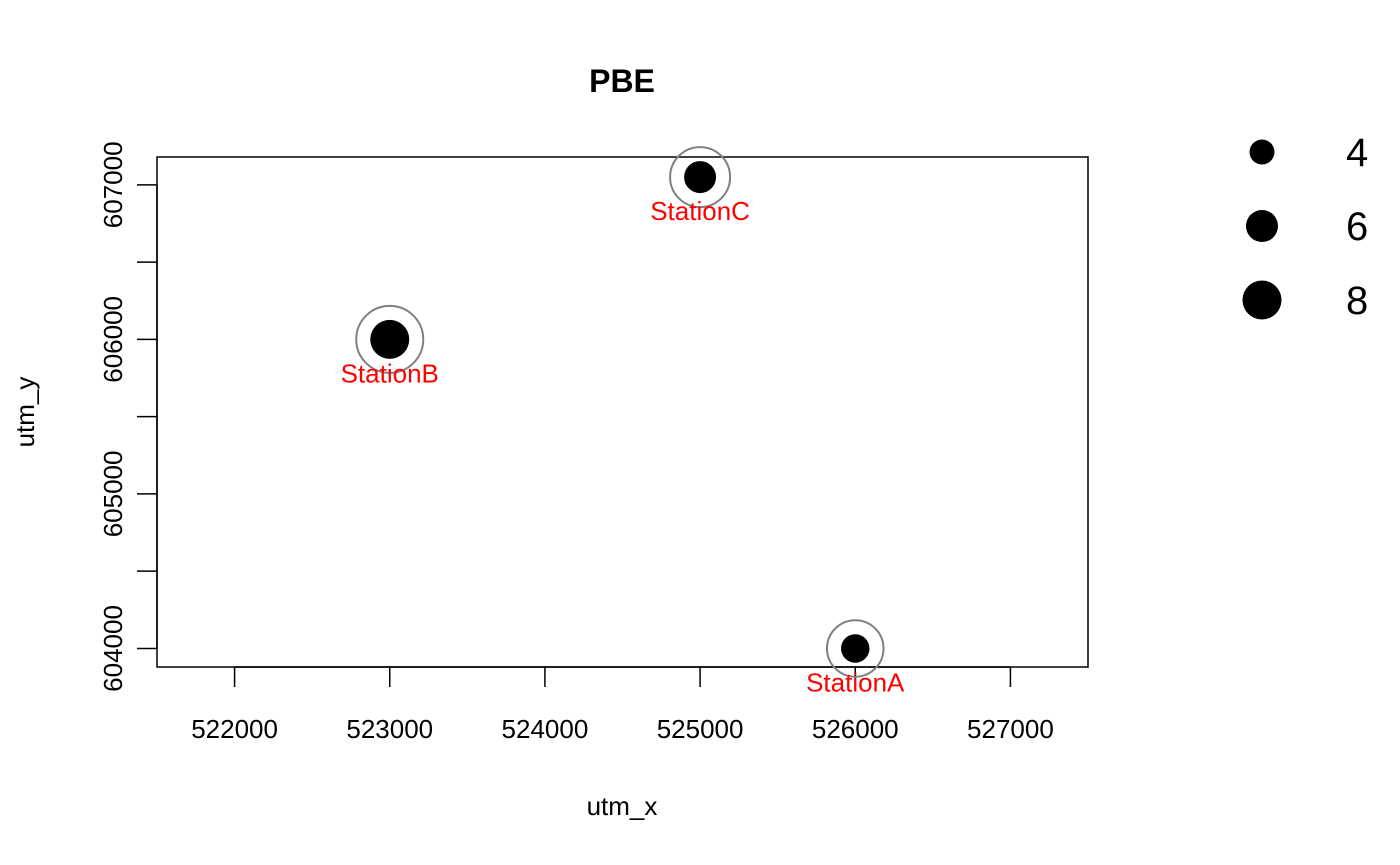  What do you see at coordinates (390, 373) in the screenshot?
I see `point-label: StationB` at bounding box center [390, 373].